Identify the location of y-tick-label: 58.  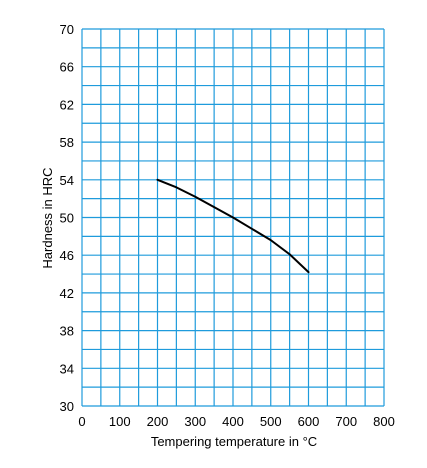
(67, 142).